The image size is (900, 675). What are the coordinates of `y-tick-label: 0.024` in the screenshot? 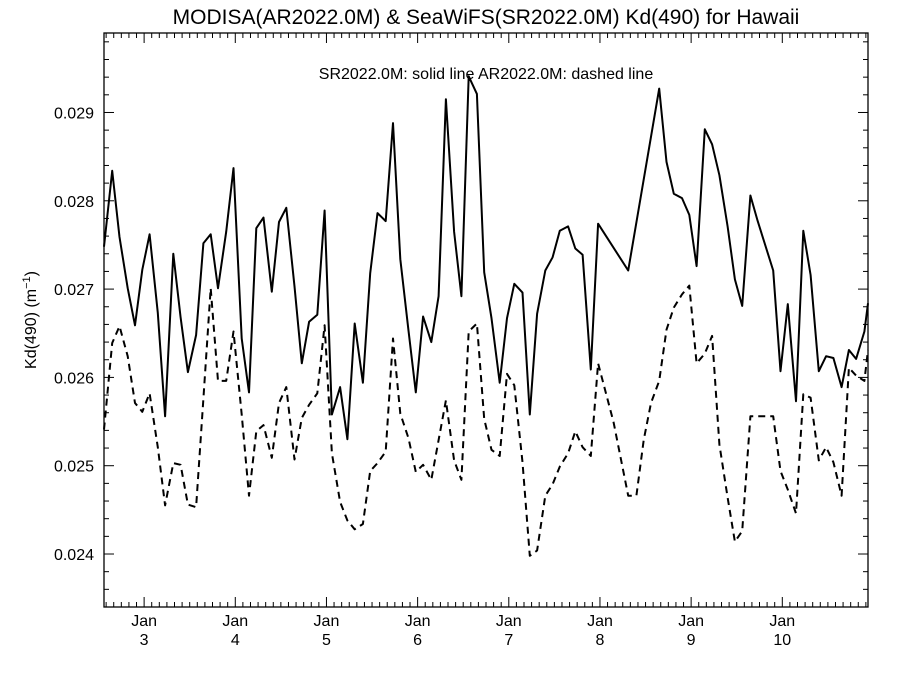 It's located at (74, 555).